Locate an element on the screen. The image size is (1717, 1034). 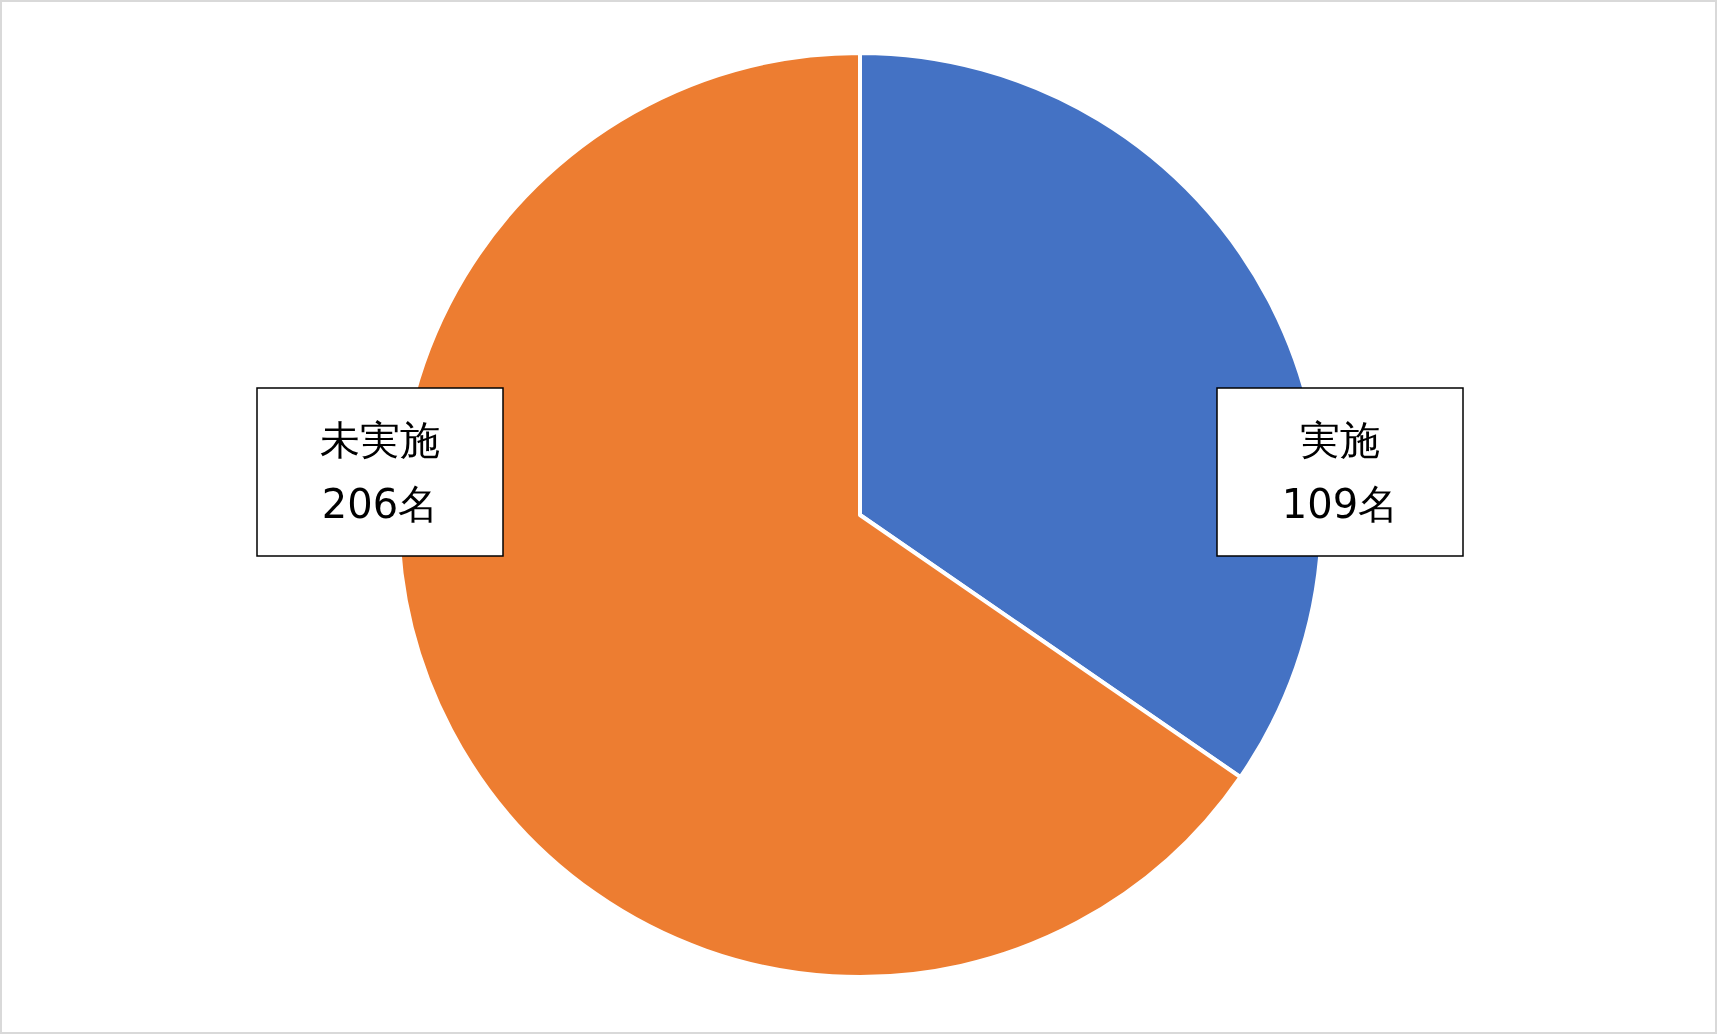
data-label: 109名 is located at coordinates (1340, 504).